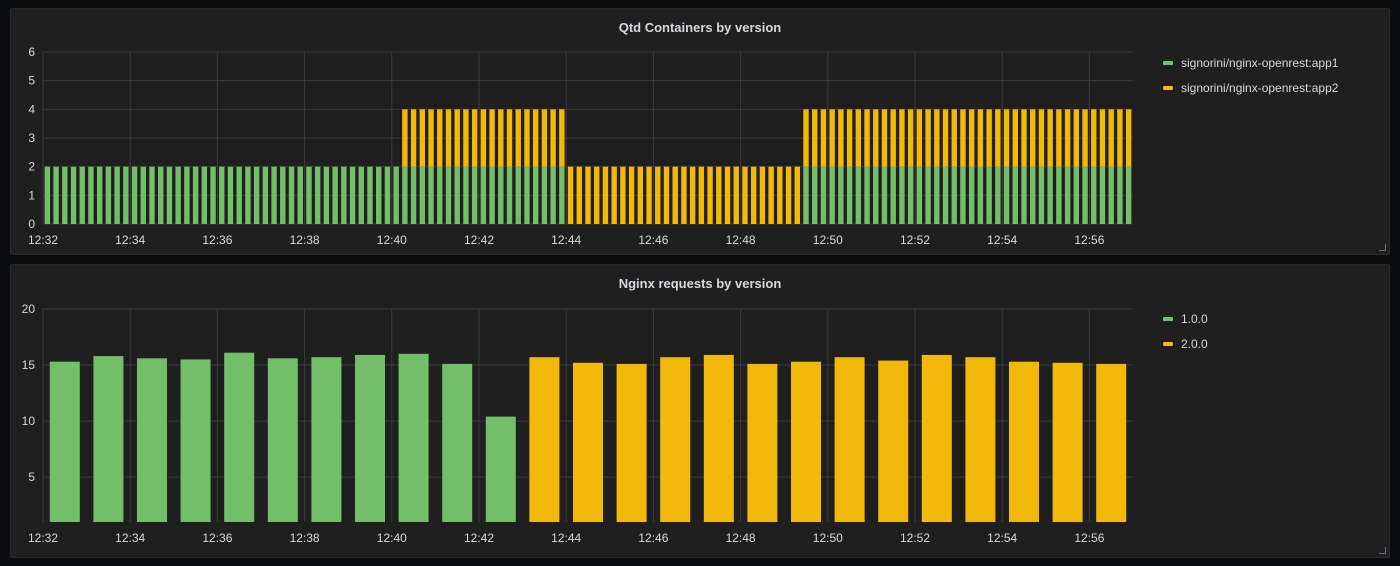 This screenshot has height=566, width=1400. I want to click on series-color-swatch, so click(1168, 63).